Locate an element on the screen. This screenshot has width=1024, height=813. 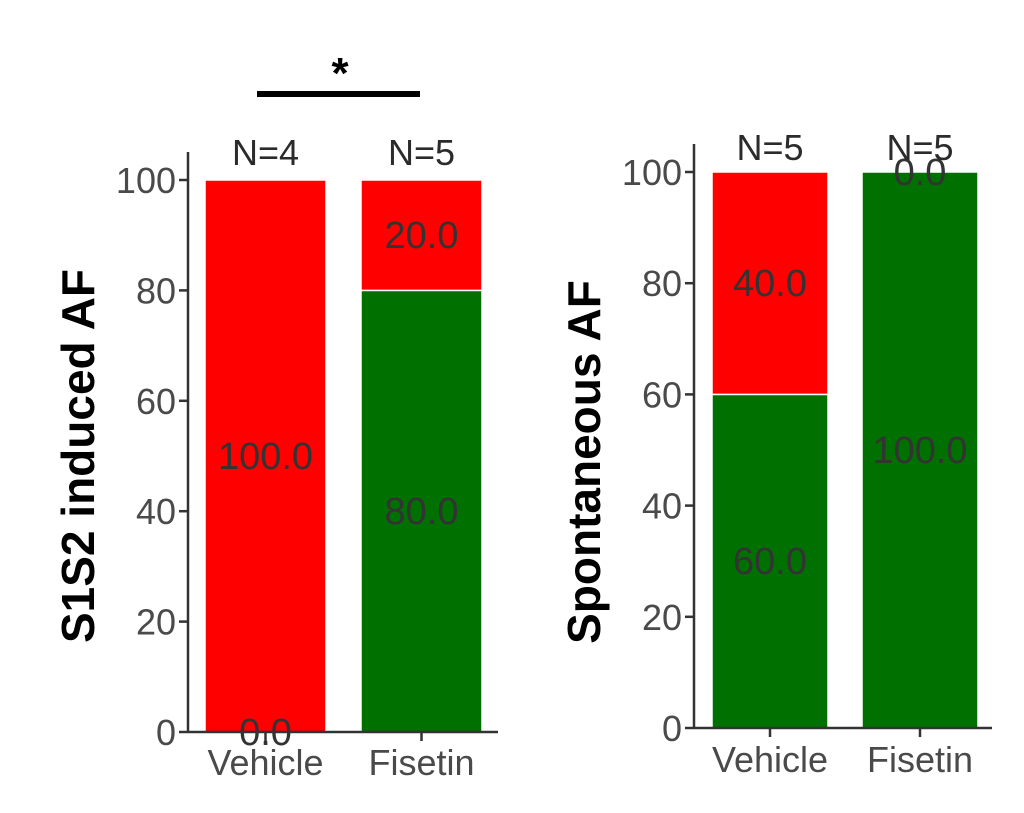
data-label: 20.0 is located at coordinates (422, 236).